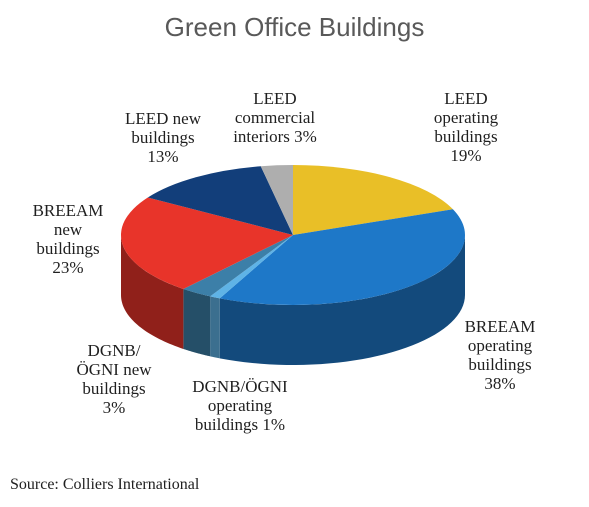 This screenshot has height=507, width=589. I want to click on slice-label-line: 19%, so click(465, 155).